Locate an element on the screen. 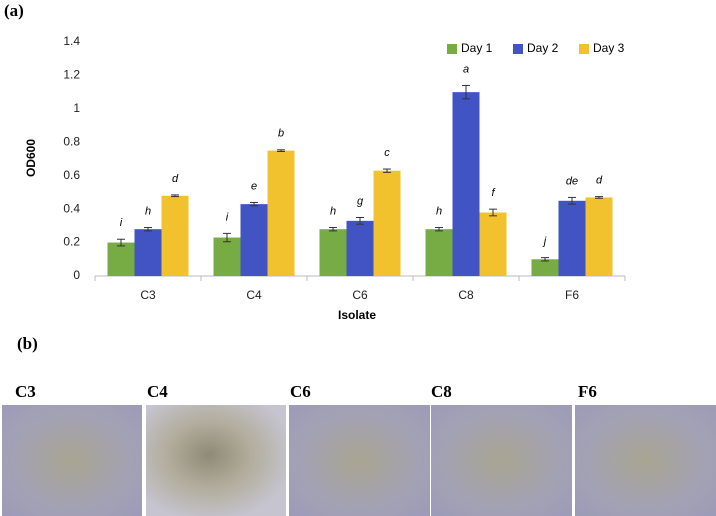 This screenshot has height=516, width=716. significance-letter: a is located at coordinates (466, 69).